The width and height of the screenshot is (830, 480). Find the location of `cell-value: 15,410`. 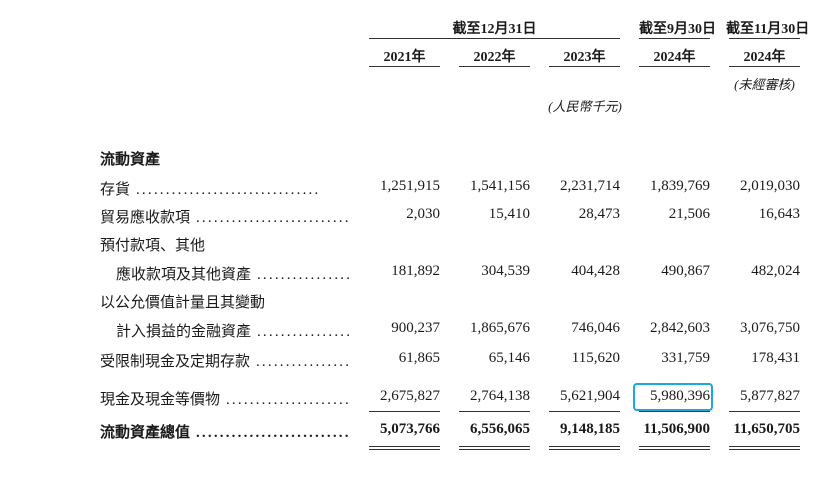

cell-value: 15,410 is located at coordinates (509, 214).